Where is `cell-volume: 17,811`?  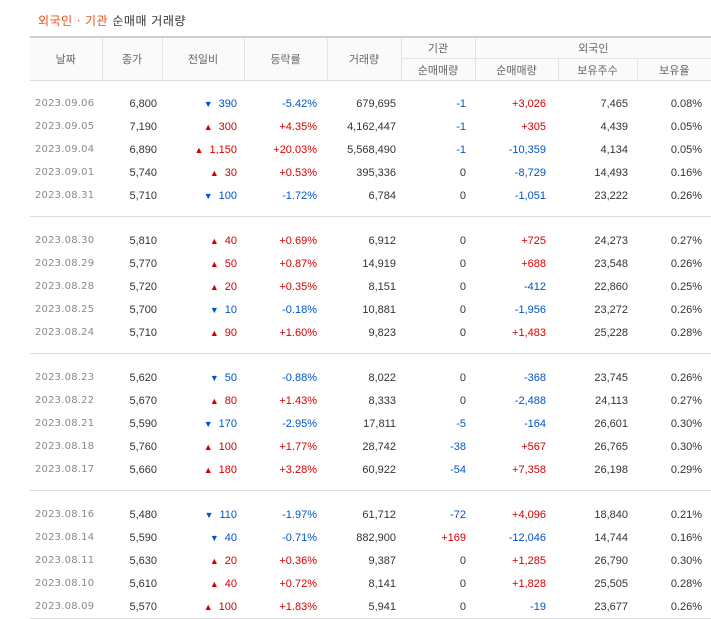
cell-volume: 17,811 is located at coordinates (379, 423).